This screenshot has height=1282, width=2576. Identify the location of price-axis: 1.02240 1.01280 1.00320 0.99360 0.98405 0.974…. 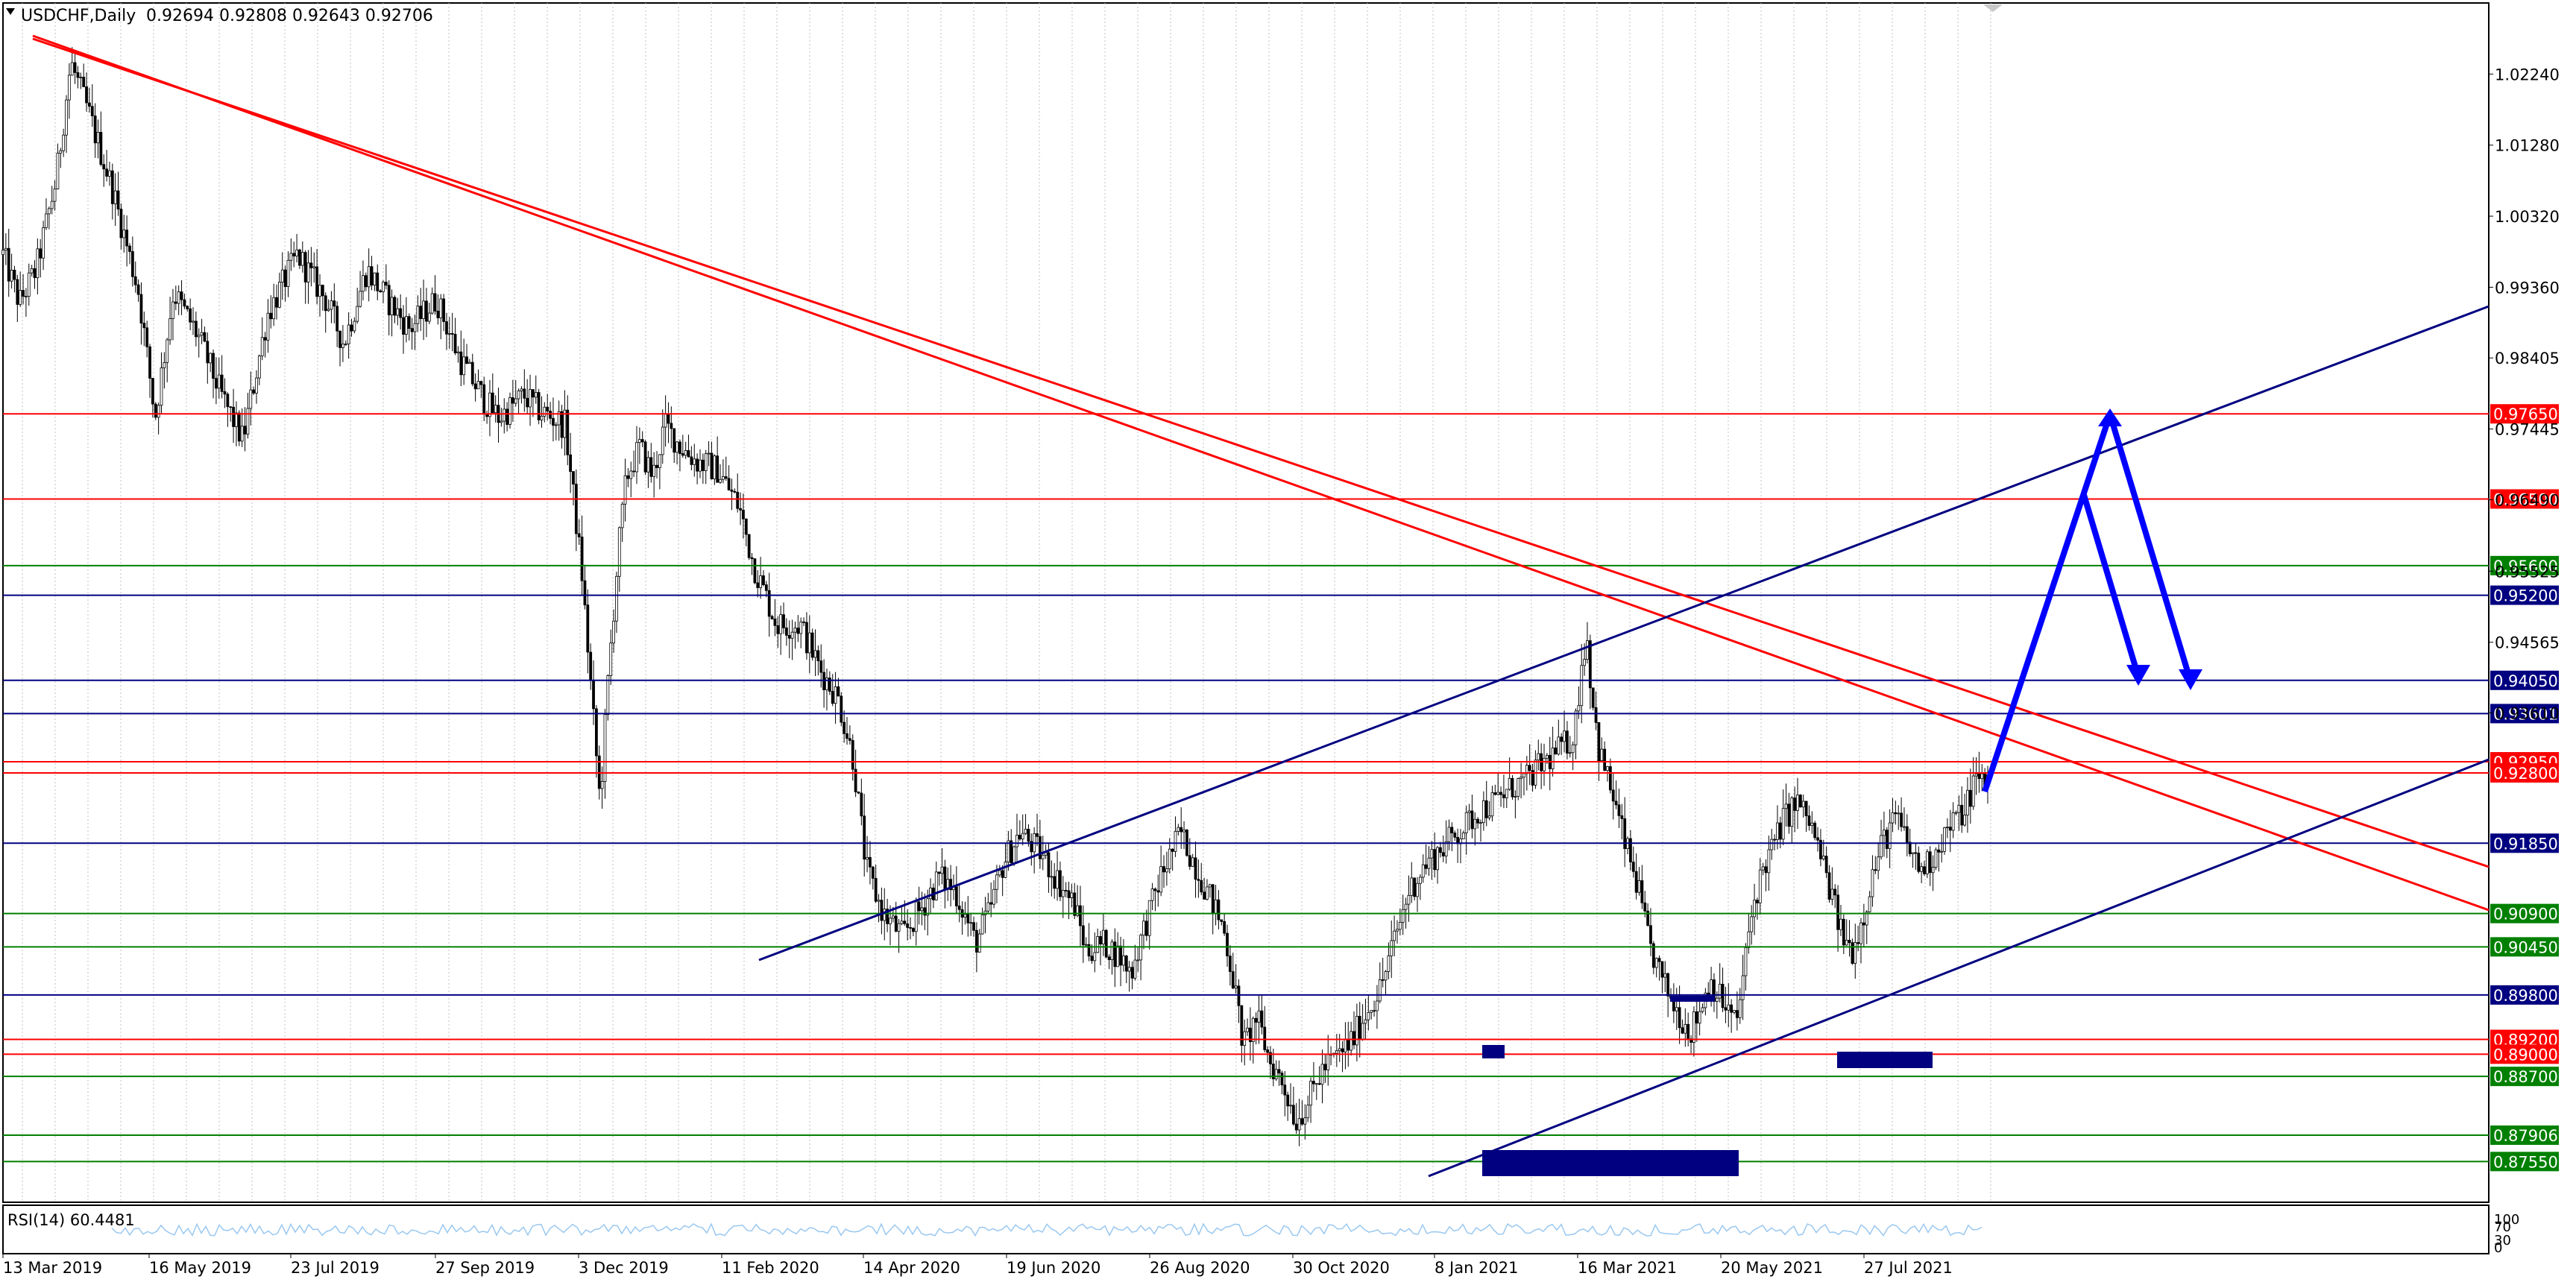
(2524, 394).